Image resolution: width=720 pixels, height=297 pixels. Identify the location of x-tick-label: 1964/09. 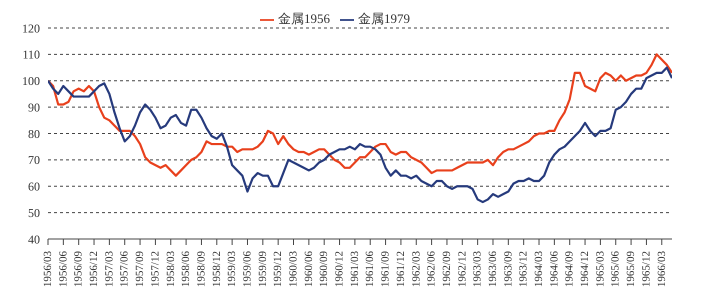
(570, 269).